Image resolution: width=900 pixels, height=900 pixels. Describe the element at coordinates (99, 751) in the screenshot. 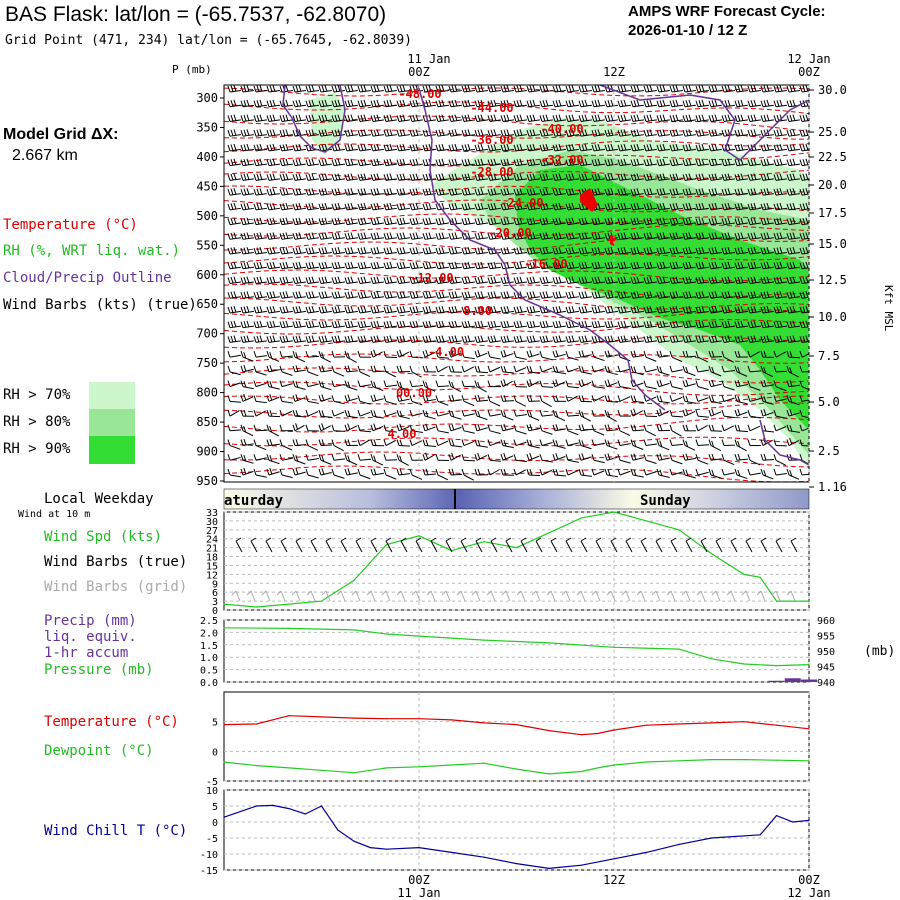

I see `dewpoint-label: Dewpoint (°C)` at that location.